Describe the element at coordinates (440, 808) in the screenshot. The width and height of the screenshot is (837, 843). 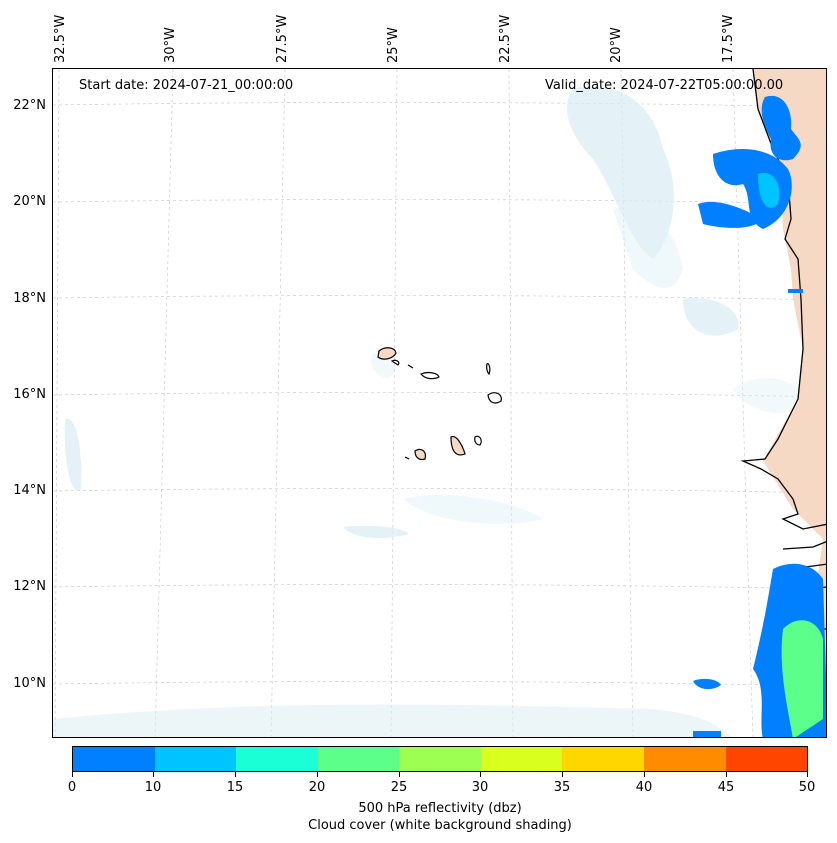
I see `colorbar-title: 500 hPa reflectivity (dbz)` at that location.